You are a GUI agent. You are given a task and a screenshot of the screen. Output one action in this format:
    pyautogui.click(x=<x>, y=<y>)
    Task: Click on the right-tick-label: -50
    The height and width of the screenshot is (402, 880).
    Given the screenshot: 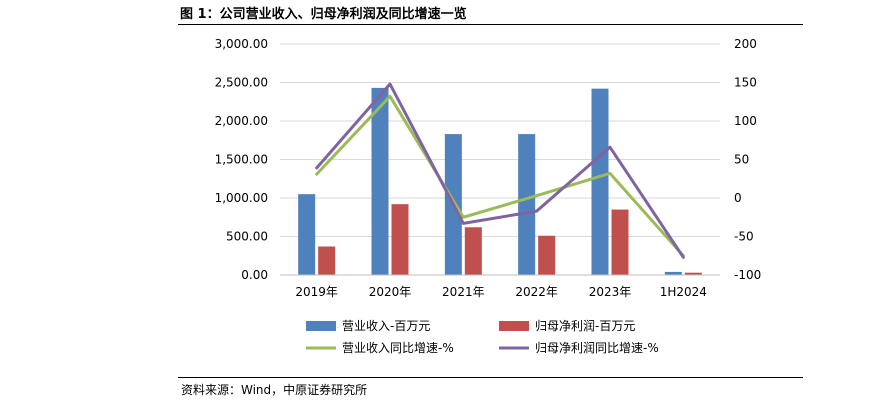 What is the action you would take?
    pyautogui.click(x=744, y=237)
    